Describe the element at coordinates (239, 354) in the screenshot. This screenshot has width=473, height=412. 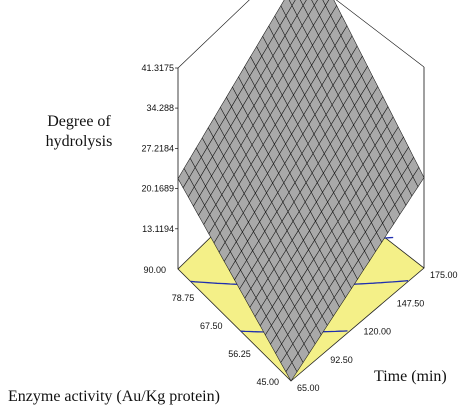
I see `y-tick-label: 56.25` at that location.